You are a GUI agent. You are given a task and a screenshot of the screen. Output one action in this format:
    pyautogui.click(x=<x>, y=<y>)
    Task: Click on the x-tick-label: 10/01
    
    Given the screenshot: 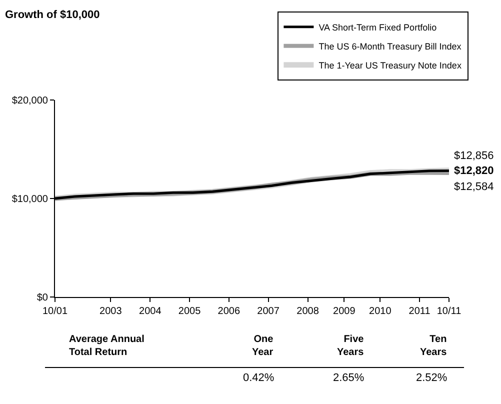 What is the action you would take?
    pyautogui.click(x=55, y=311)
    